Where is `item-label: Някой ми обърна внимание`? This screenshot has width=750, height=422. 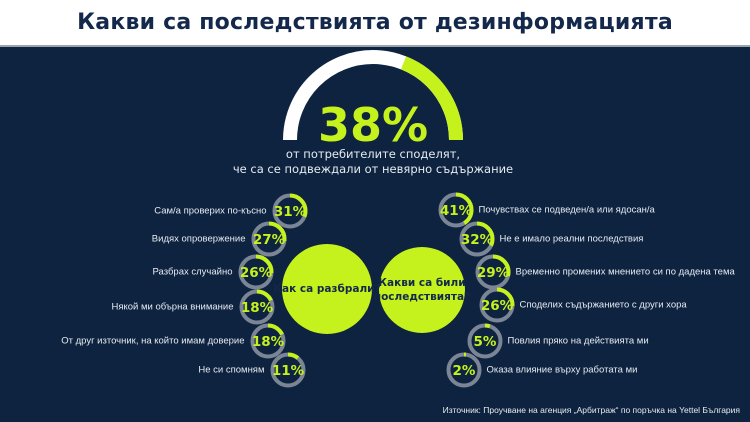 item-label: Някой ми обърна внимание is located at coordinates (172, 307).